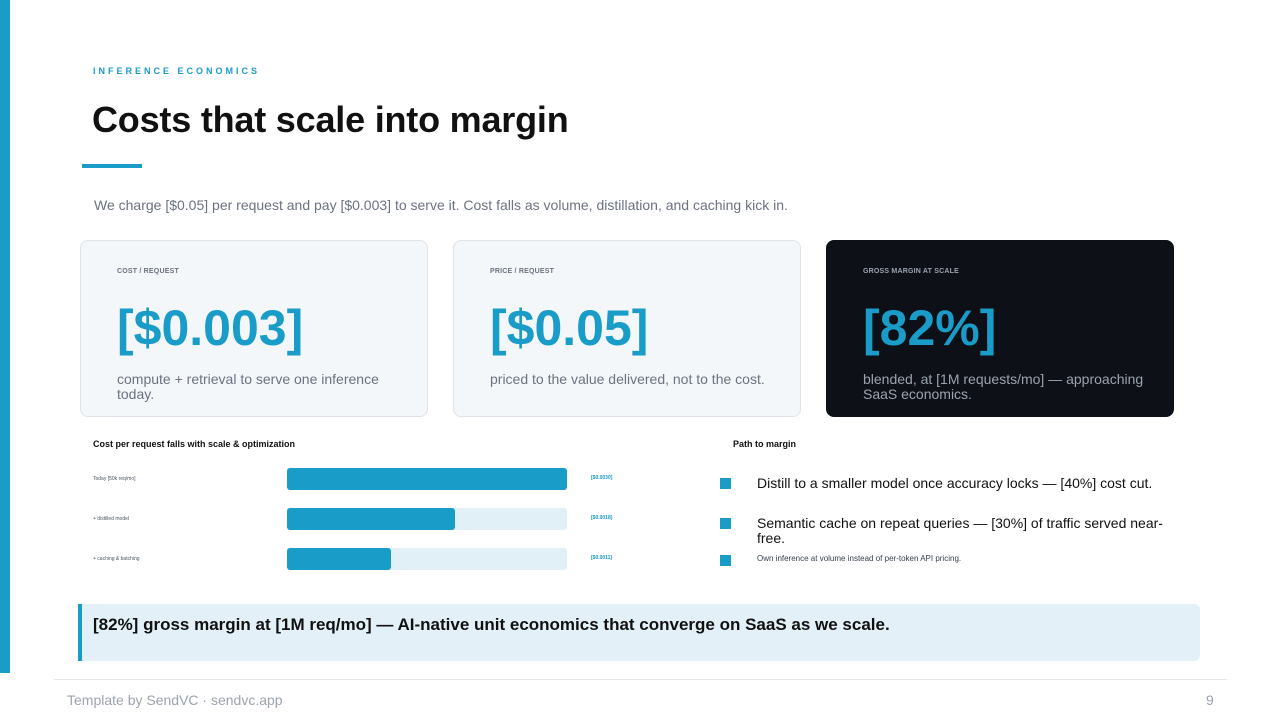 Image resolution: width=1280 pixels, height=720 pixels. What do you see at coordinates (1210, 700) in the screenshot?
I see `page-number: 9` at bounding box center [1210, 700].